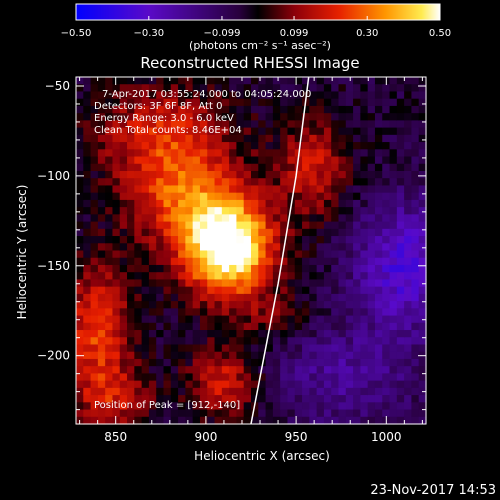 This screenshot has width=500, height=500. What do you see at coordinates (294, 33) in the screenshot?
I see `colorbar-tick-label: 0.099` at bounding box center [294, 33].